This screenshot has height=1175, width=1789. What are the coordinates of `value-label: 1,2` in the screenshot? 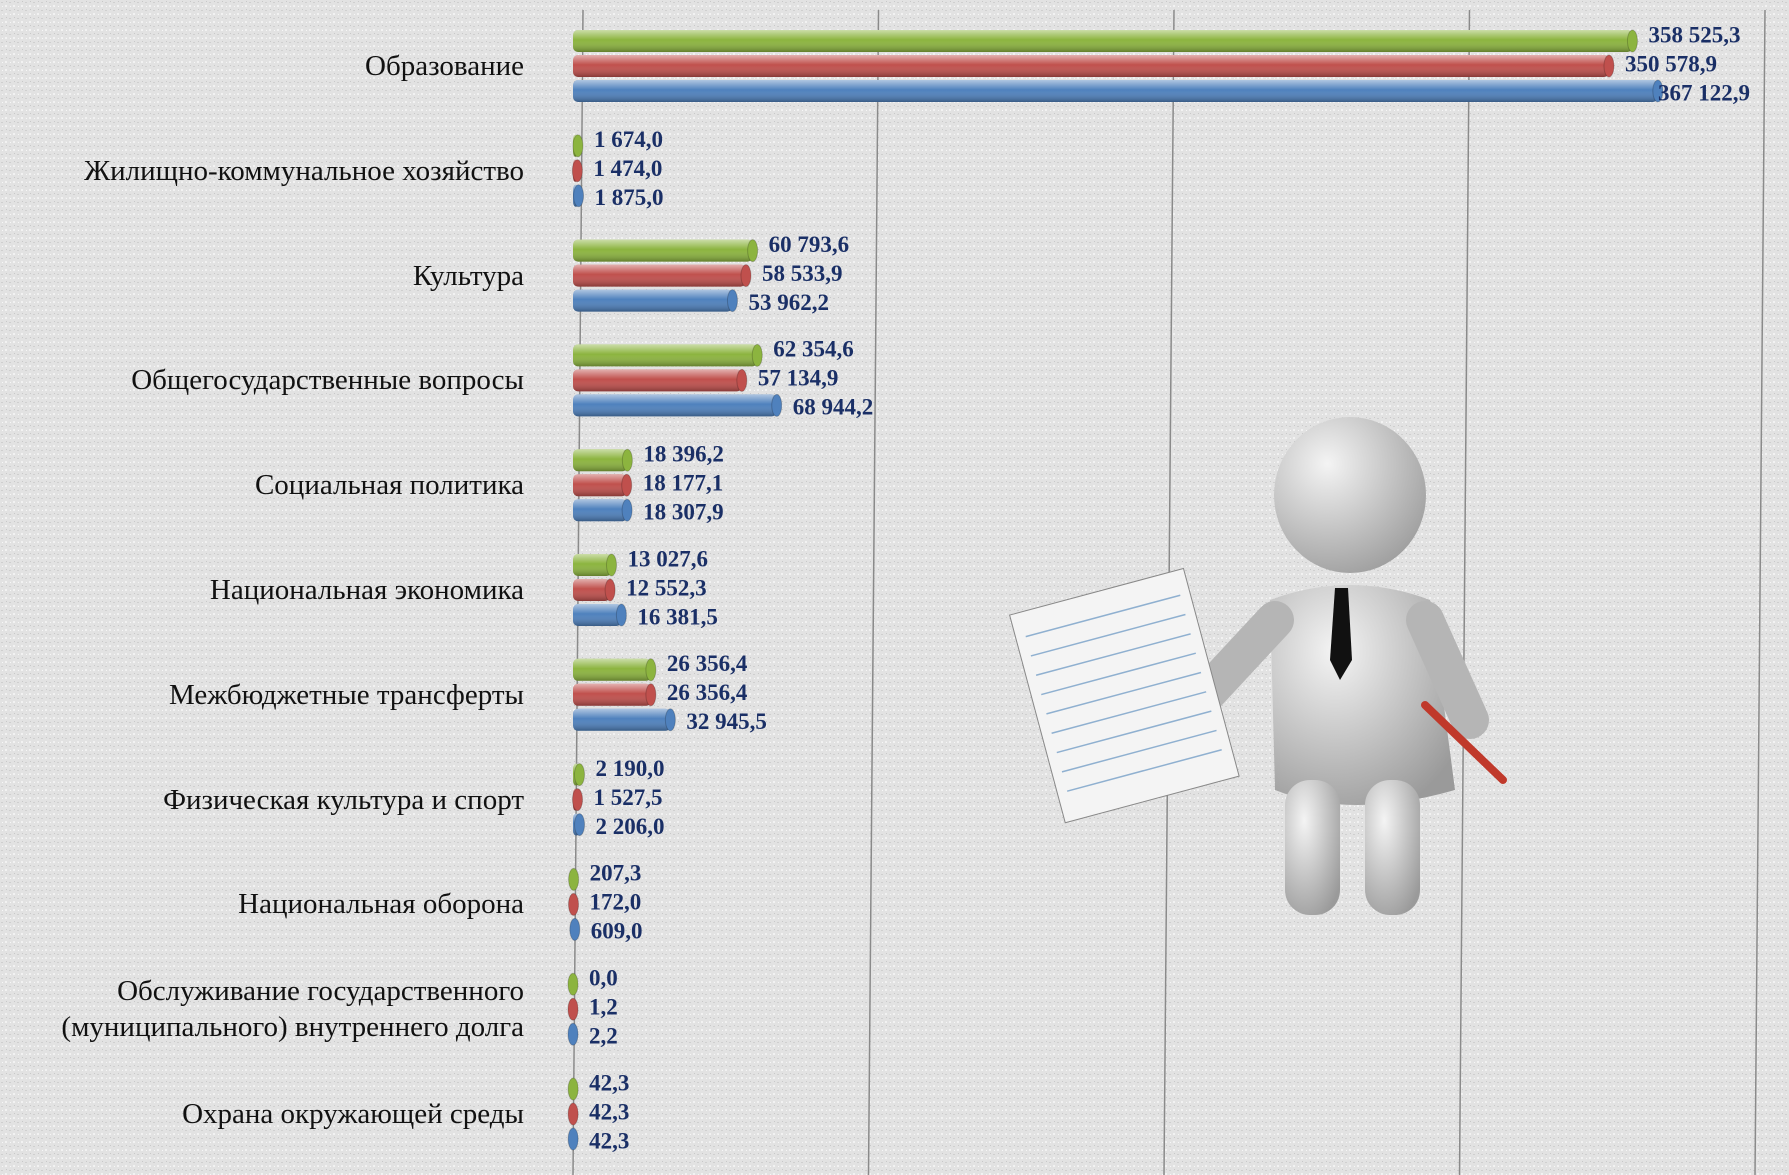 It's located at (603, 1006).